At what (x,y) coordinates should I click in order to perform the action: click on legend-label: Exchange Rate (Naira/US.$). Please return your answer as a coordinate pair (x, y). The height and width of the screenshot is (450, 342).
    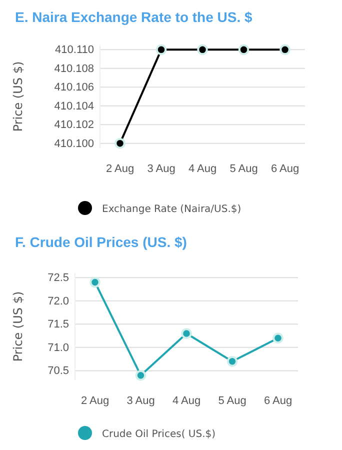
    Looking at the image, I should click on (172, 209).